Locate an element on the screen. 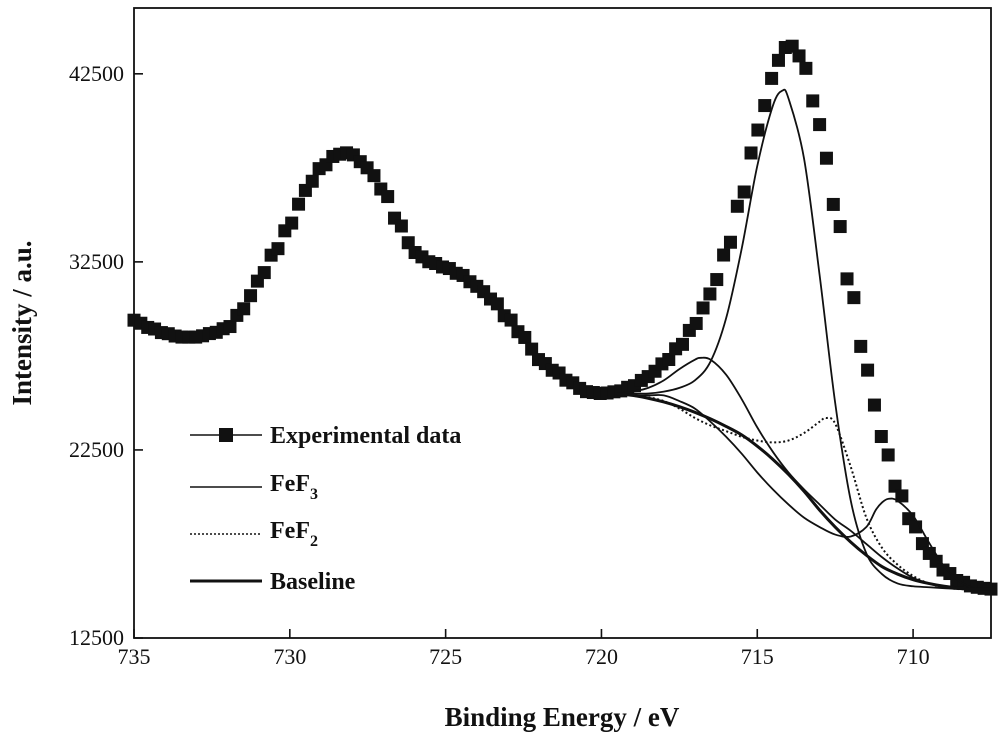 The image size is (1000, 741). y-tick-label: 32500 is located at coordinates (96, 261).